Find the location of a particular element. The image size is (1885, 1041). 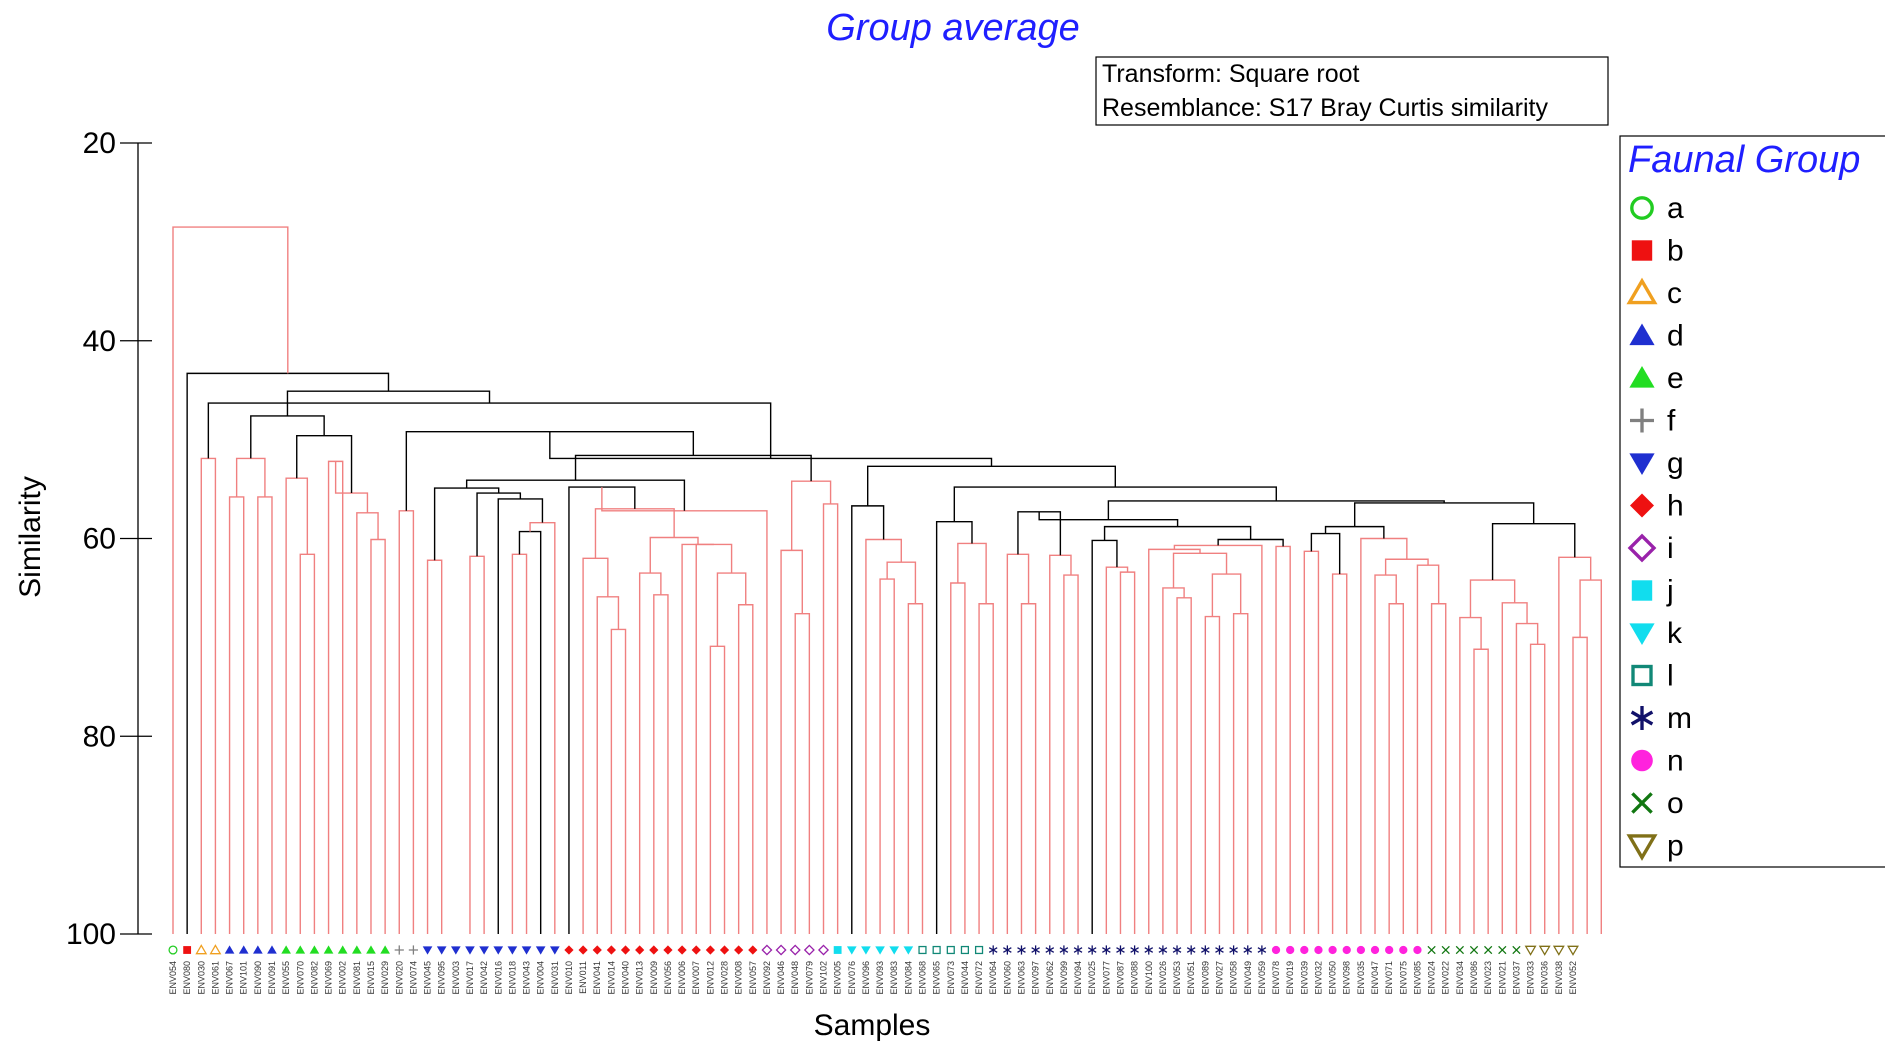

sample-label: ENV063 is located at coordinates (1021, 978).